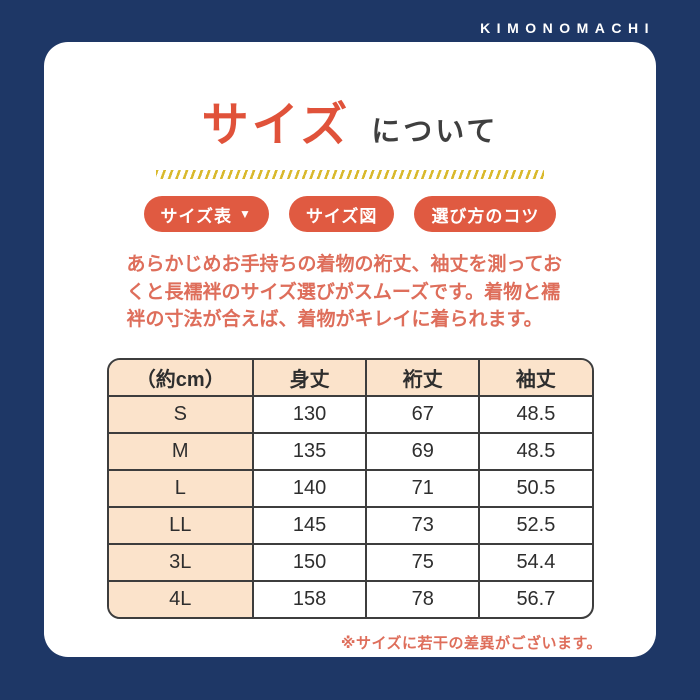  I want to click on size-table-header-row: （約cm） 身丈 裄丈 袖丈, so click(350, 378).